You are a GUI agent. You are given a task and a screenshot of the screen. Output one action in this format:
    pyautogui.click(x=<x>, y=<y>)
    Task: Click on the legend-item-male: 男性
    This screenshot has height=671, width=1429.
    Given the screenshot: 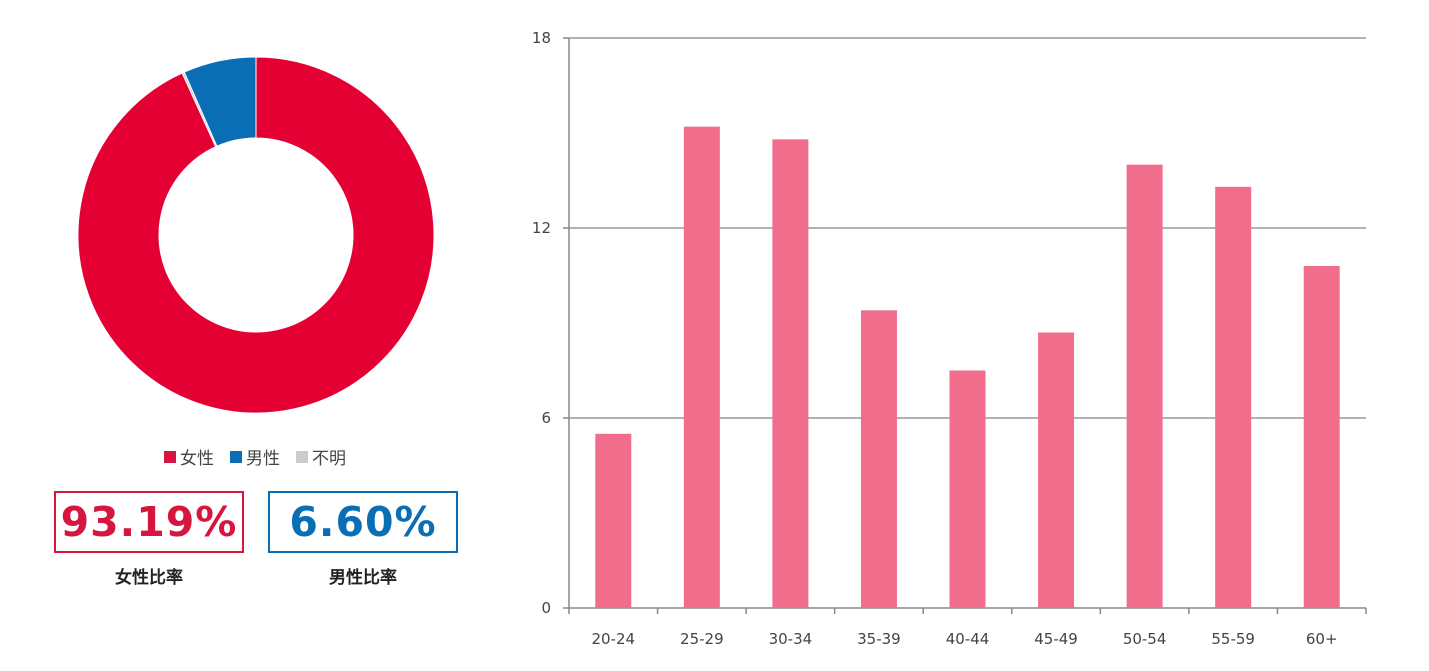 What is the action you would take?
    pyautogui.click(x=255, y=456)
    